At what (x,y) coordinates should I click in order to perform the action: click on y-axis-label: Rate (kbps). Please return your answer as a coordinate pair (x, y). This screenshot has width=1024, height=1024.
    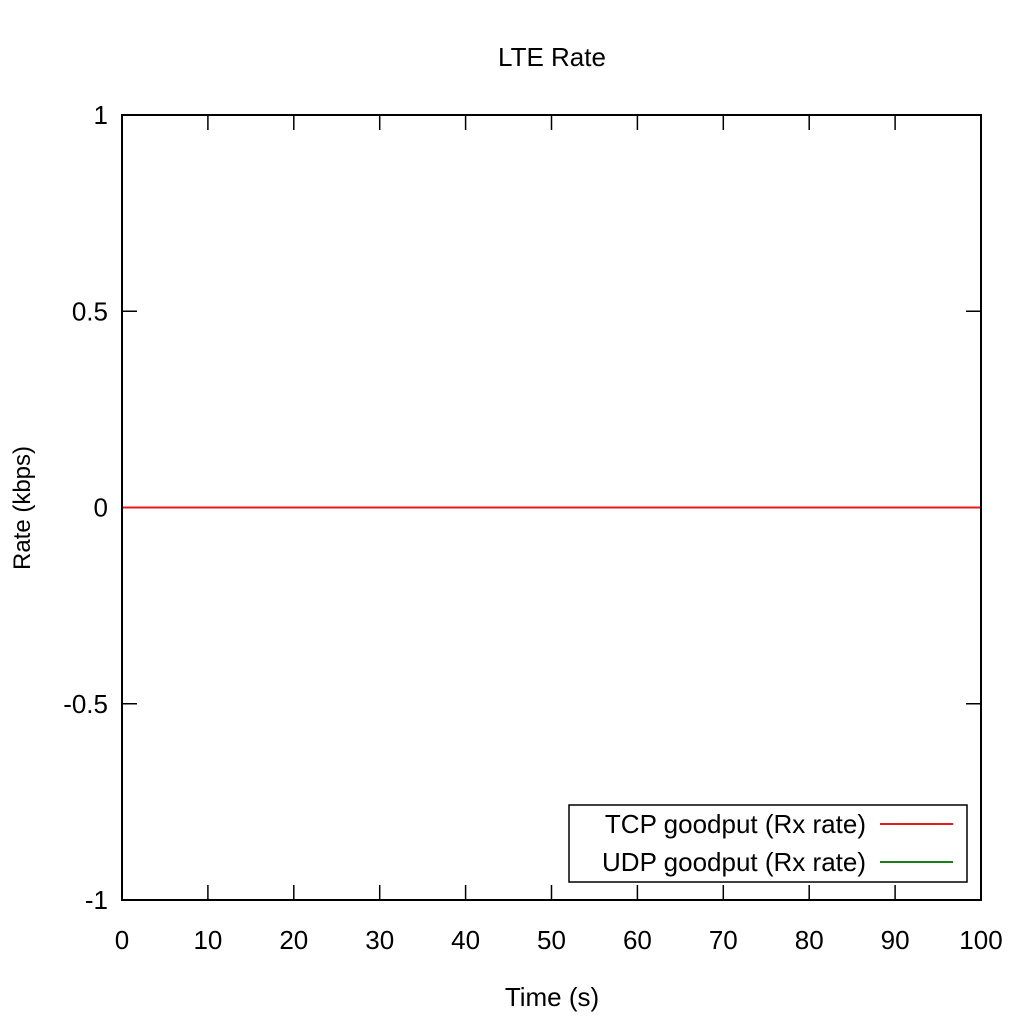
    Looking at the image, I should click on (22, 508).